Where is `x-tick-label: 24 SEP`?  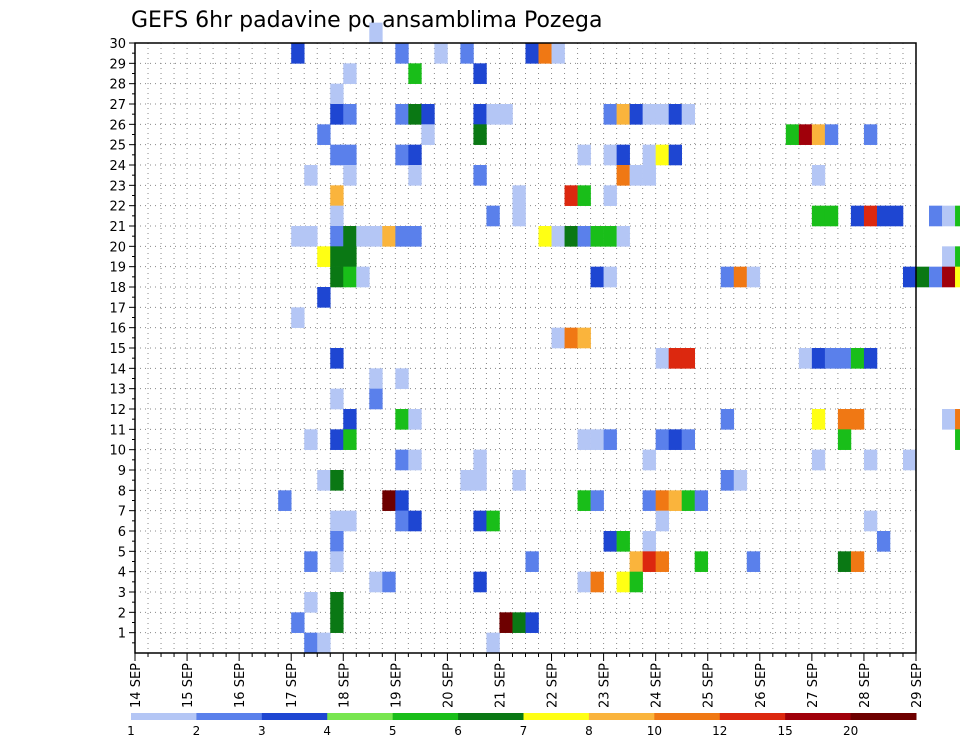
x-tick-label: 24 SEP is located at coordinates (657, 685).